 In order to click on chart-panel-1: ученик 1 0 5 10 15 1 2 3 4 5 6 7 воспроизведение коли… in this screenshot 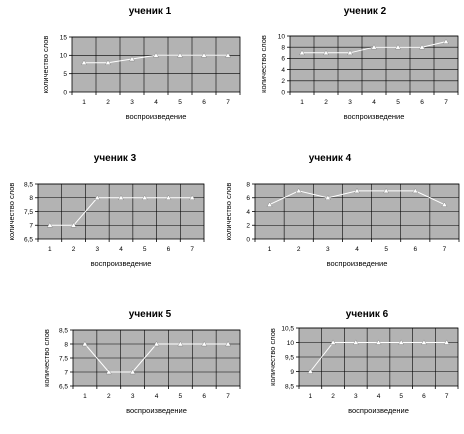, I will do `click(141, 63)`.